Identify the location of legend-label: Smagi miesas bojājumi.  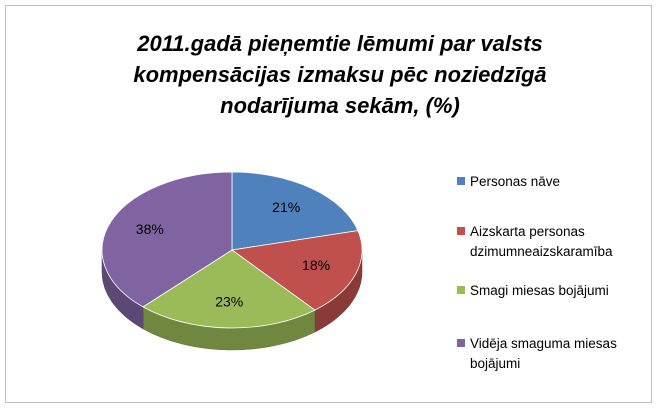
(539, 290).